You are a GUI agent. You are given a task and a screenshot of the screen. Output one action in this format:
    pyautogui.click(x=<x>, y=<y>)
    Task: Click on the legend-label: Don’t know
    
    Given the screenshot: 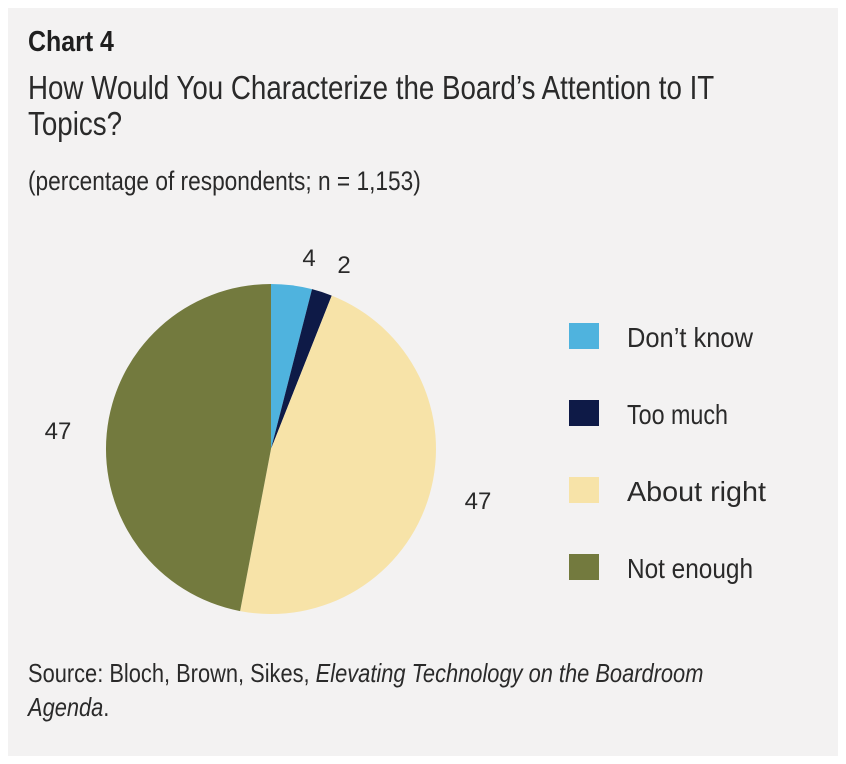 What is the action you would take?
    pyautogui.click(x=690, y=337)
    